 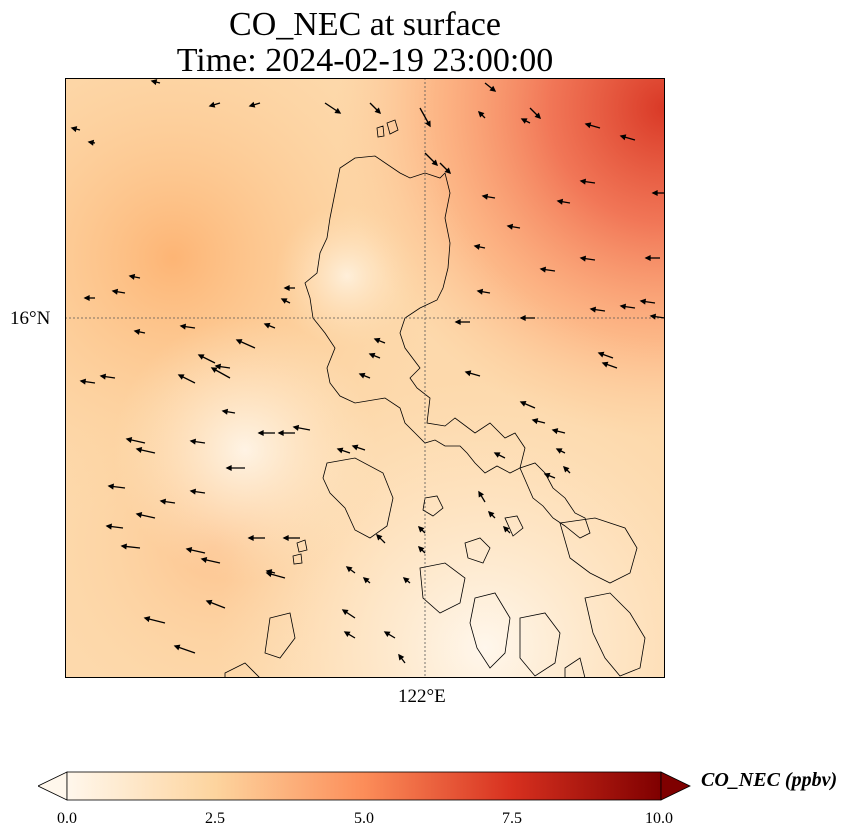 What do you see at coordinates (675, 786) in the screenshot?
I see `colorbar-over-extension` at bounding box center [675, 786].